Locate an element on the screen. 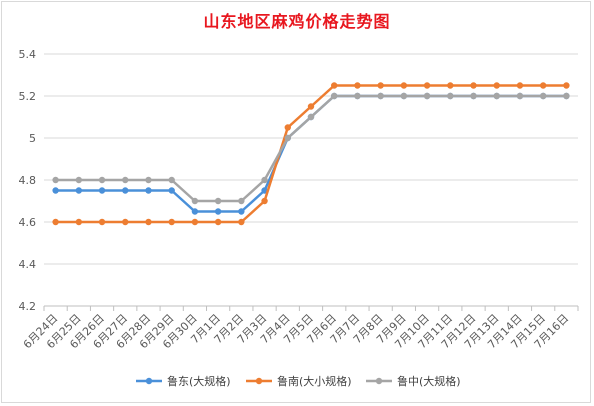  legend-label: 鲁南(大小规格) is located at coordinates (314, 381).